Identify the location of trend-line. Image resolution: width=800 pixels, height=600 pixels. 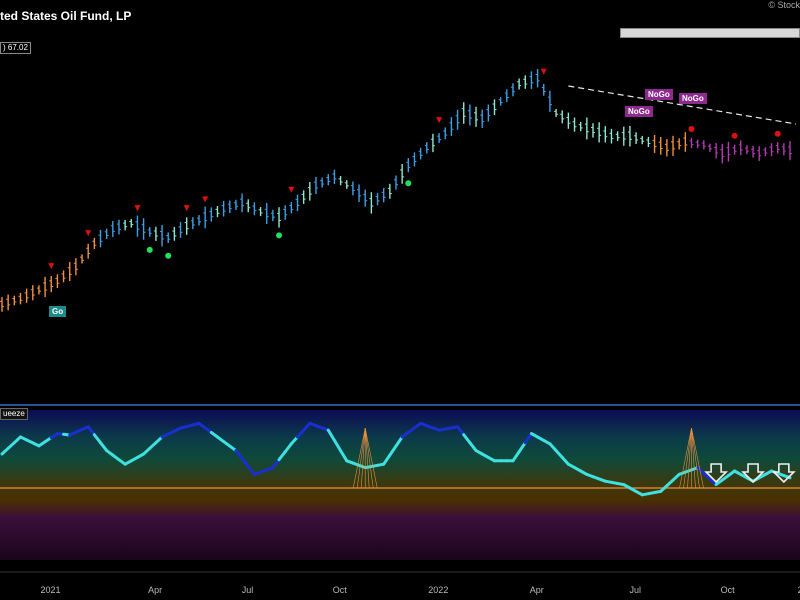
(682, 105).